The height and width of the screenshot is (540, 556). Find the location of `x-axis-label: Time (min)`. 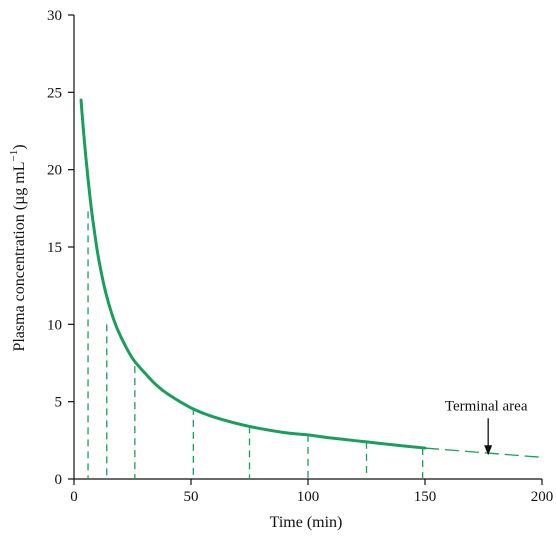

x-axis-label: Time (min) is located at coordinates (306, 522).